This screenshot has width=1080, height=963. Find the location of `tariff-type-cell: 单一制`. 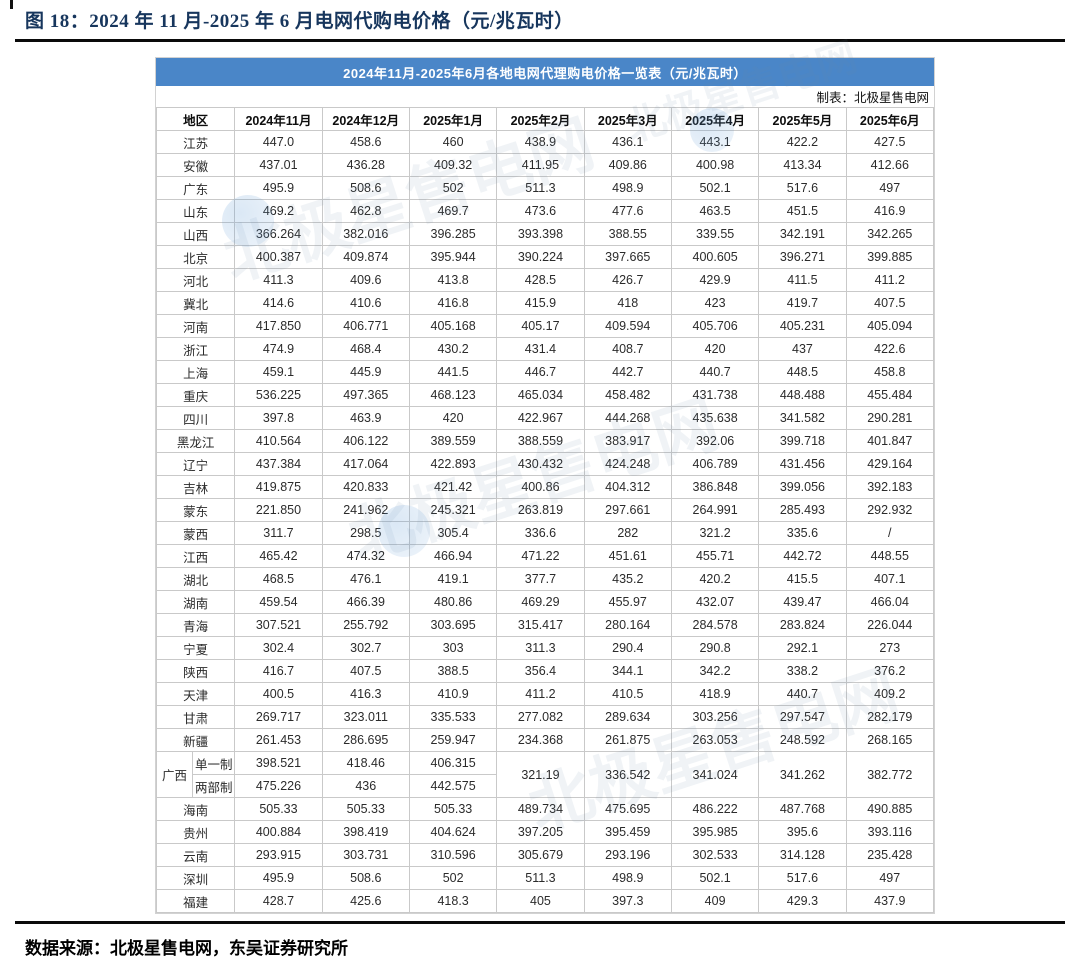

tariff-type-cell: 单一制 is located at coordinates (214, 763).